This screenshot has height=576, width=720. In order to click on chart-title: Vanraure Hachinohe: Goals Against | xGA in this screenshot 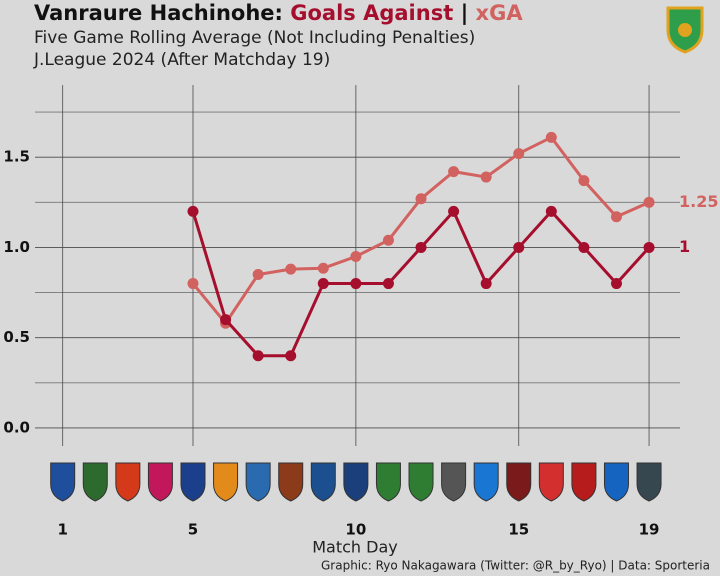, I will do `click(278, 13)`.